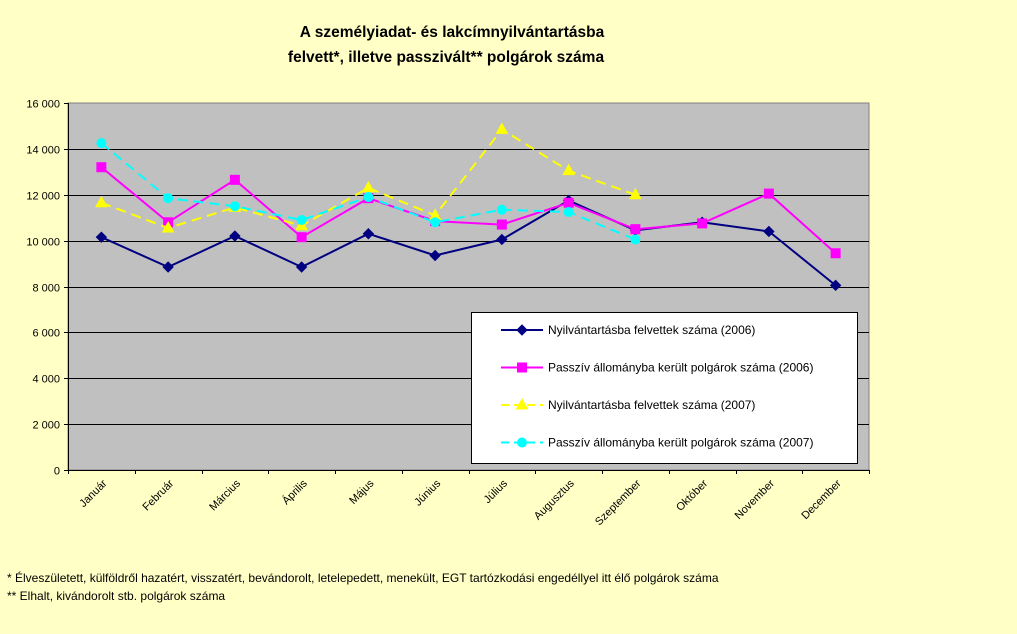  Describe the element at coordinates (692, 495) in the screenshot. I see `x-tick-label: Október` at that location.